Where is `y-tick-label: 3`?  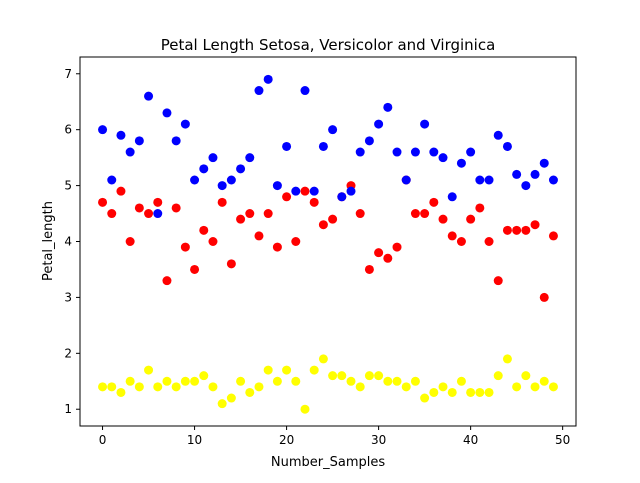
y-tick-label: 3 is located at coordinates (68, 297).